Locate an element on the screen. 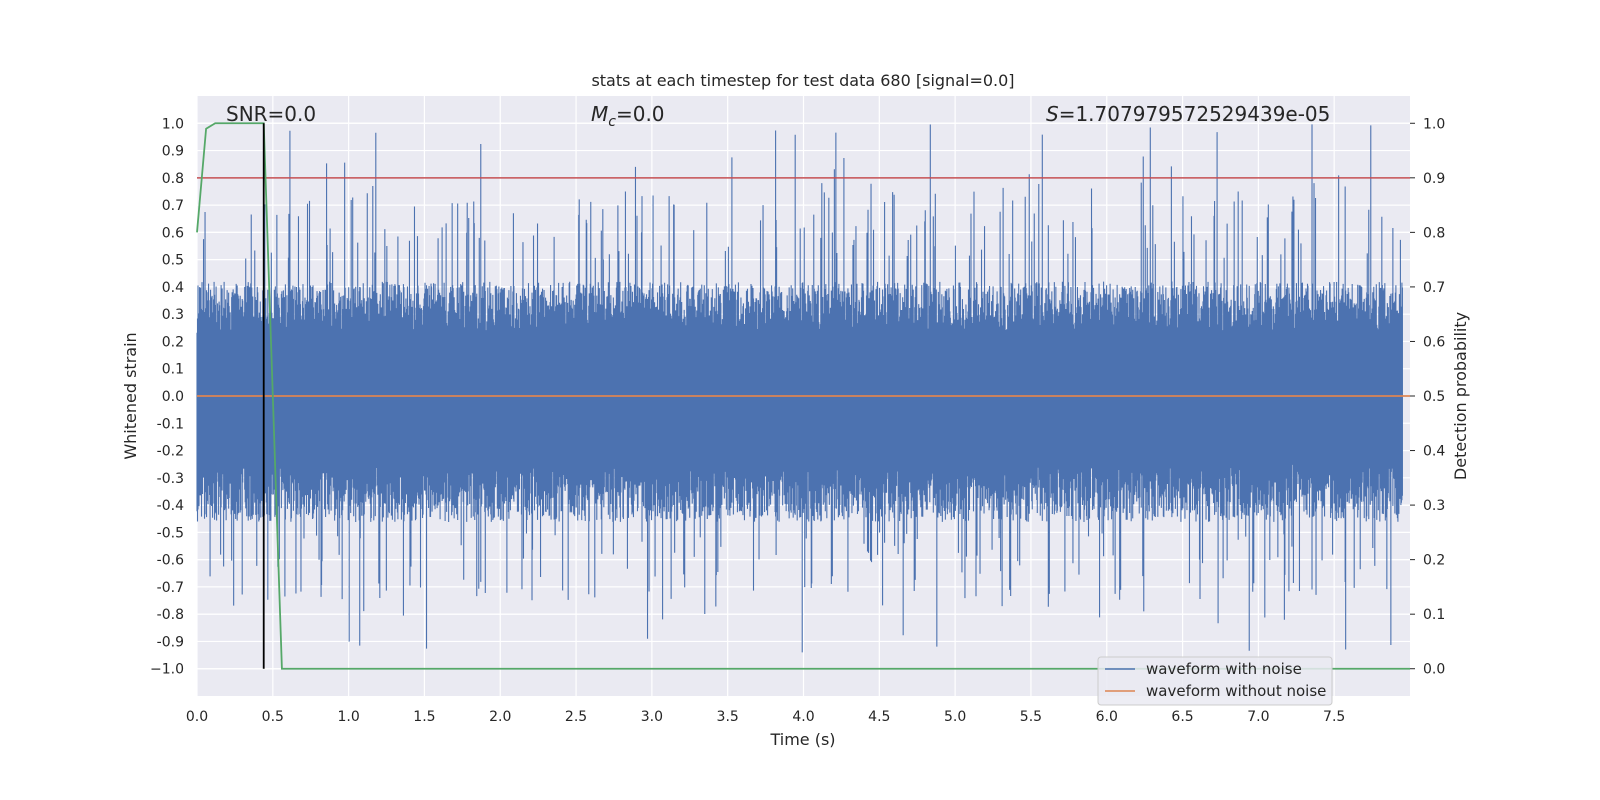 The width and height of the screenshot is (1600, 800). y-tick-label: 0.6 is located at coordinates (173, 233).